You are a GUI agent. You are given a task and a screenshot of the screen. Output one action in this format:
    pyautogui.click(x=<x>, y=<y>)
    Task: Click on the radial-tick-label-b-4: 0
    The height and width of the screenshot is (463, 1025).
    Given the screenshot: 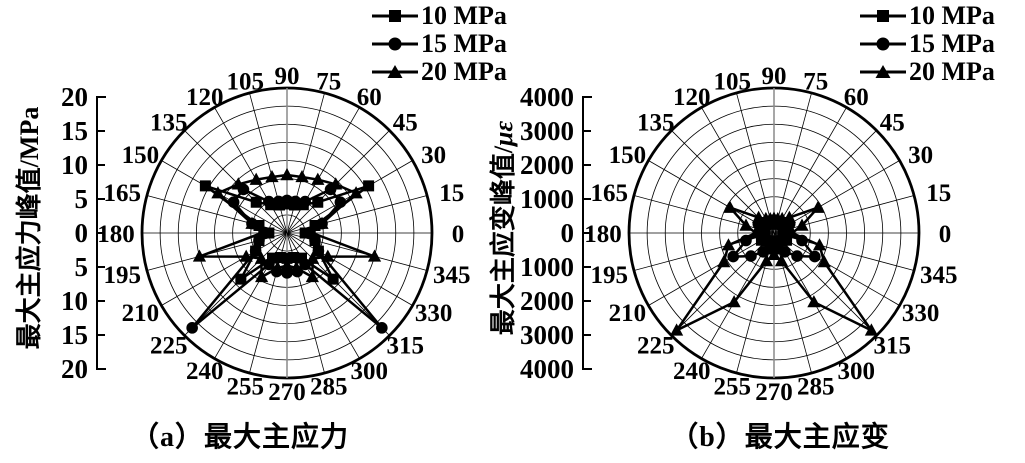 What is the action you would take?
    pyautogui.click(x=568, y=233)
    